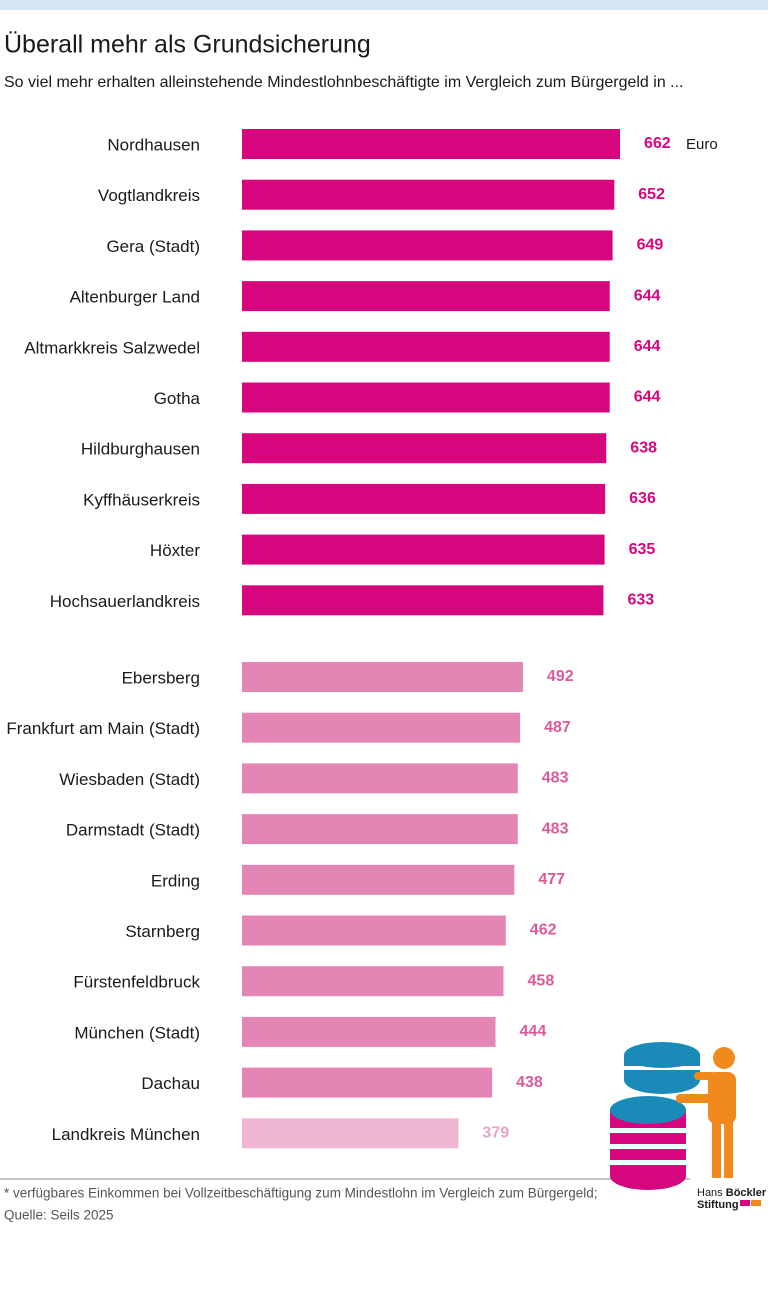 This screenshot has height=1297, width=768. I want to click on value-label: 379, so click(495, 1133).